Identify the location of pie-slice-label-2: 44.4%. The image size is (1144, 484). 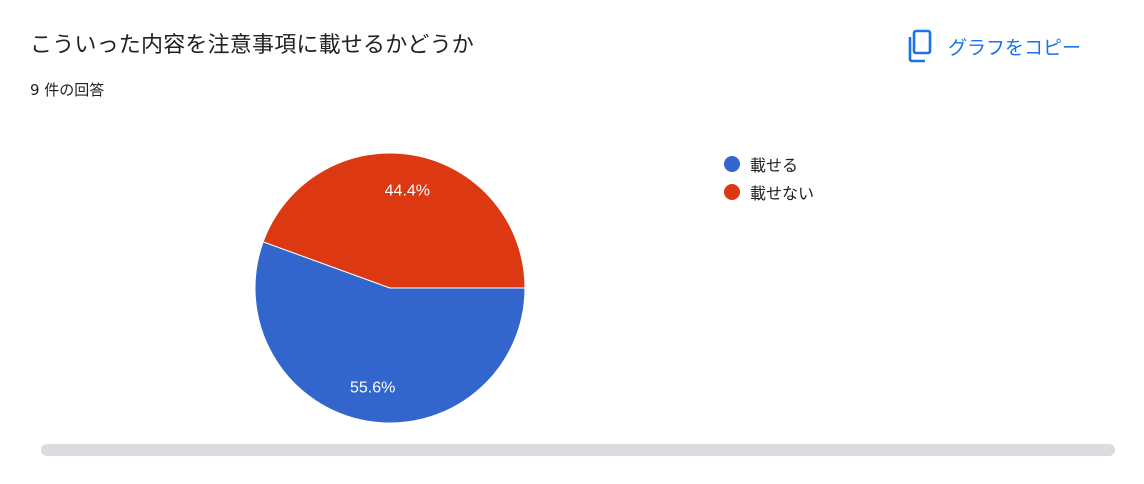
(407, 191).